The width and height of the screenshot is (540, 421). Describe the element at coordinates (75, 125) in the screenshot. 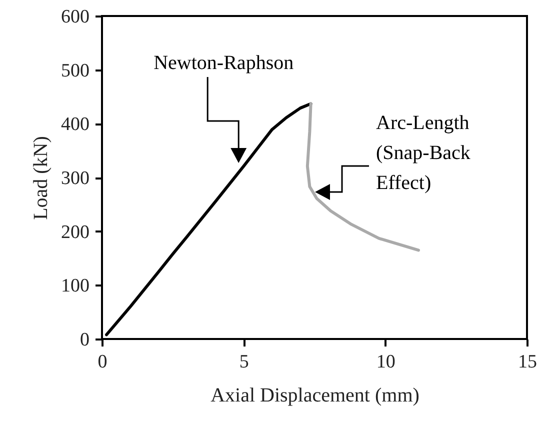

I see `y-tick-label: 400` at that location.